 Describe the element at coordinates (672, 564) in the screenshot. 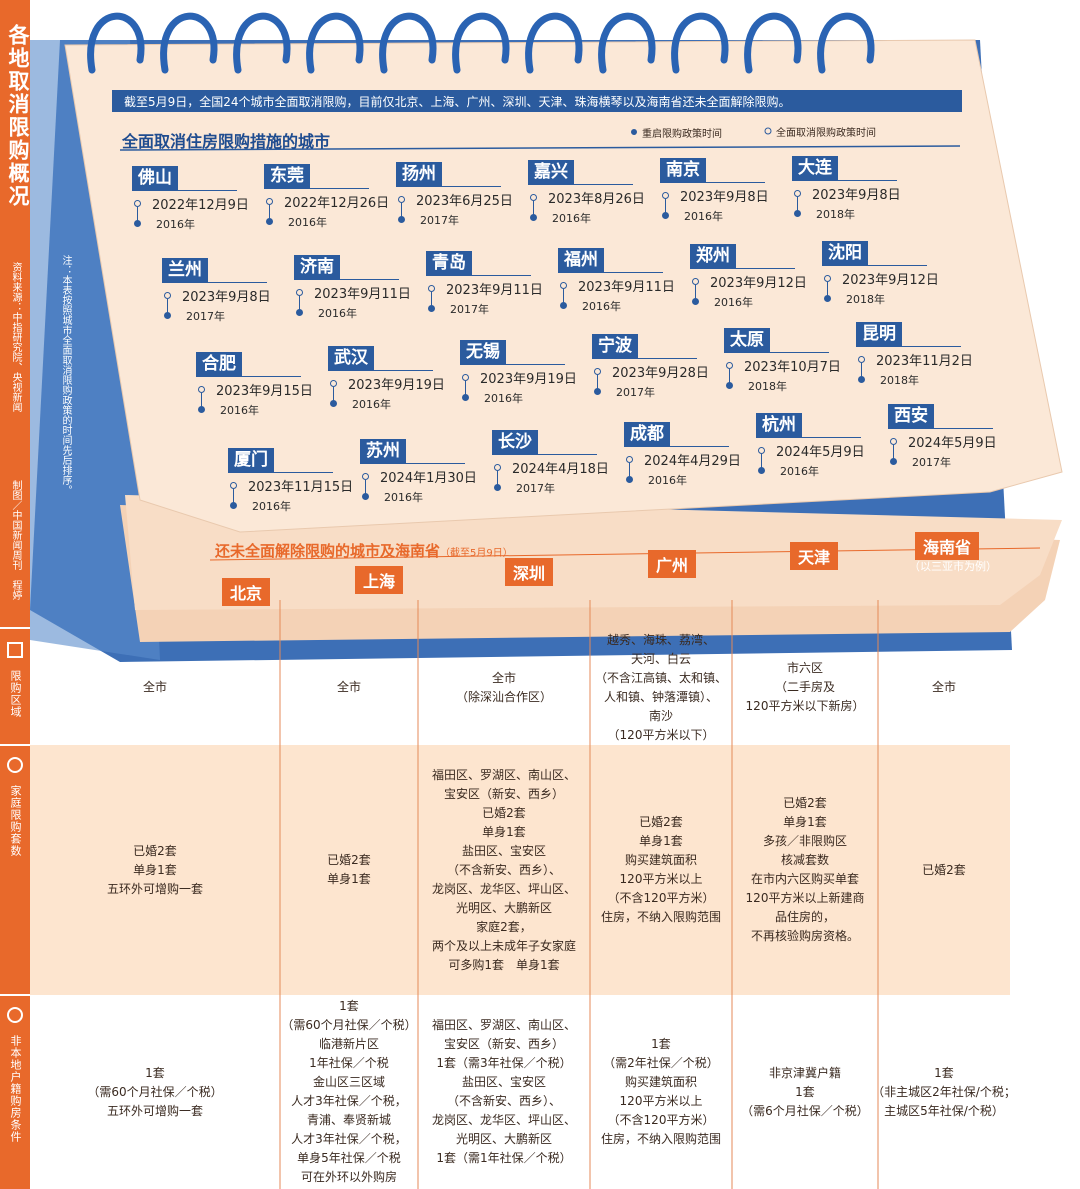

I see `column-header: 广州` at that location.